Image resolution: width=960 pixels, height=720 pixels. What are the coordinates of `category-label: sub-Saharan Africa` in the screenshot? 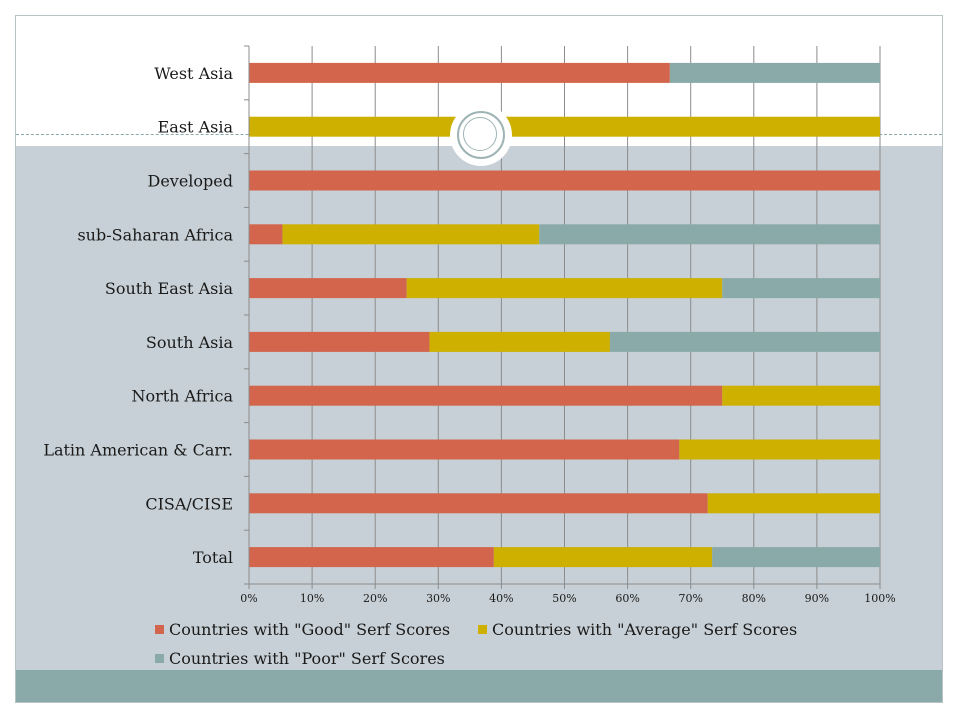 It's located at (155, 234).